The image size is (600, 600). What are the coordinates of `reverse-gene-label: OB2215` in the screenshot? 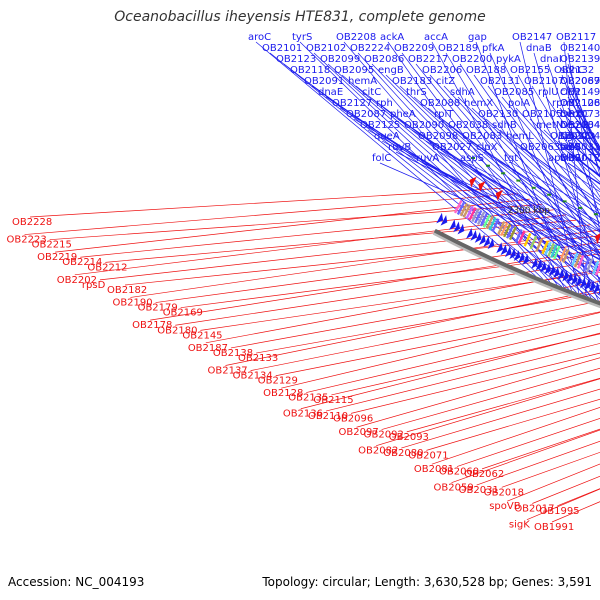 It's located at (52, 245).